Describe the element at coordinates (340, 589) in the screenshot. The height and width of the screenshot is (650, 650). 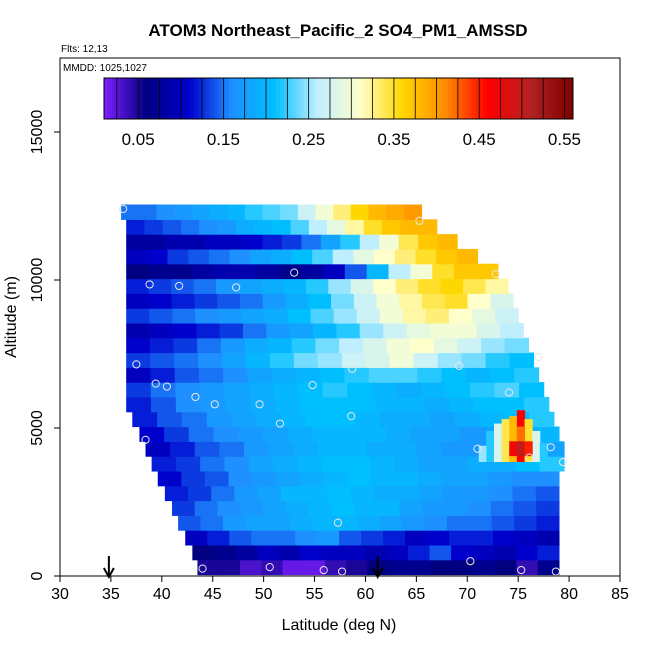
I see `x-axis: 30 35 40 45 50 55 60 65 70 75 80 85` at that location.